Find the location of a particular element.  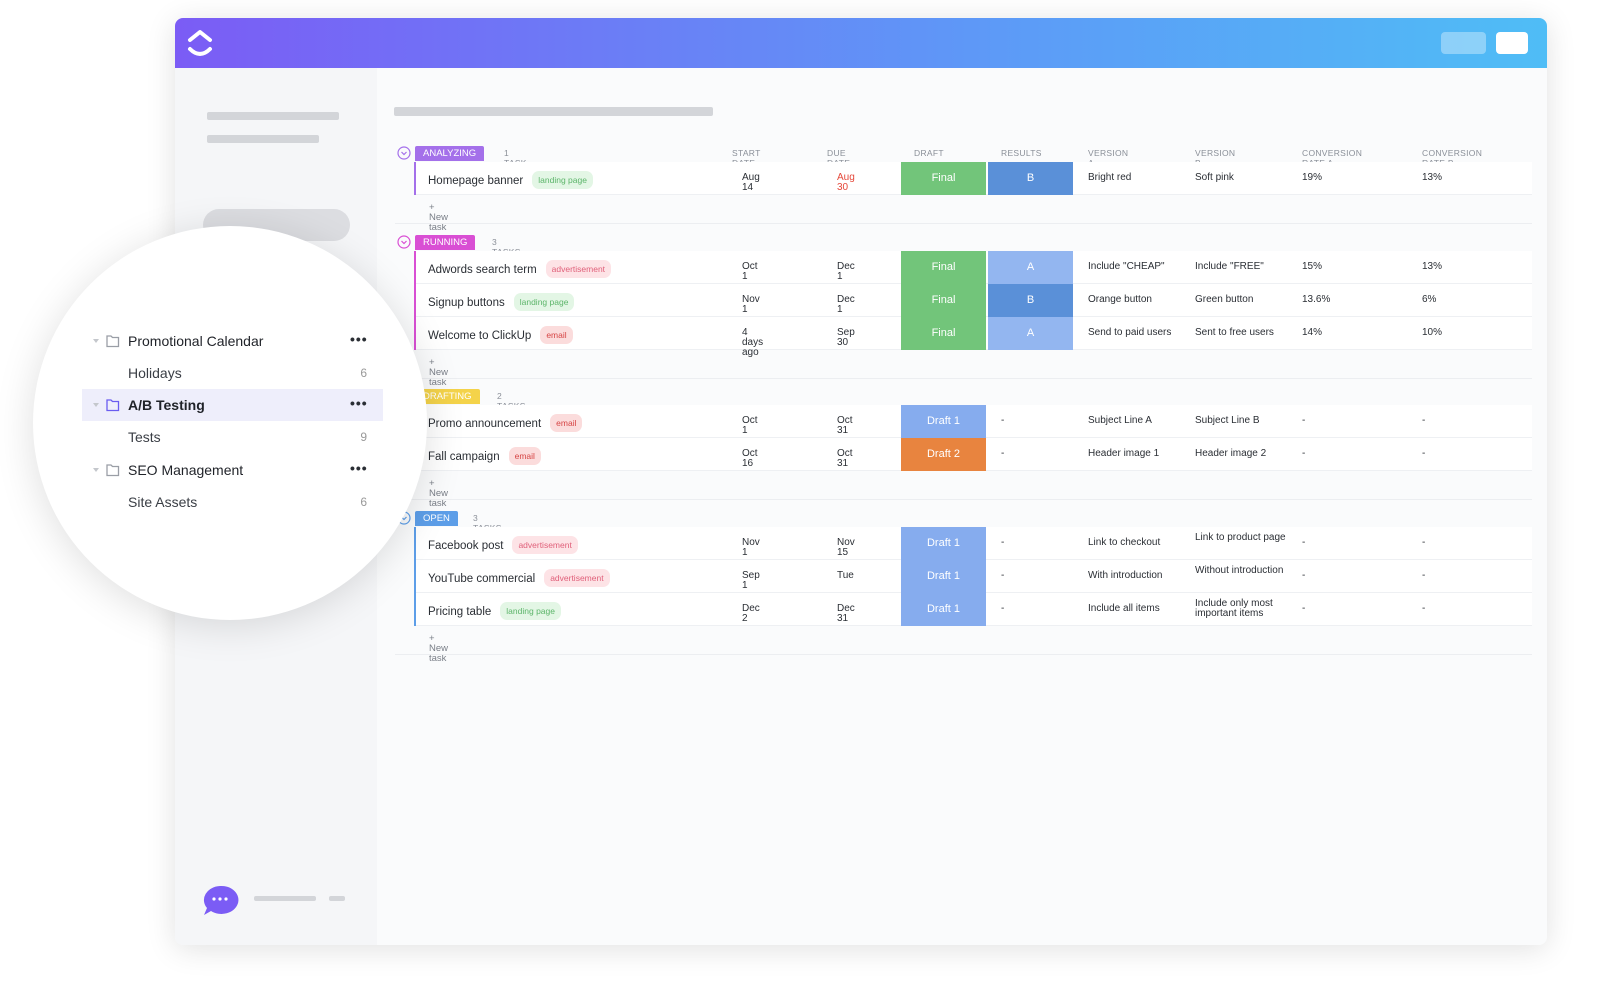

task-name-text: Pricing table is located at coordinates (460, 612).